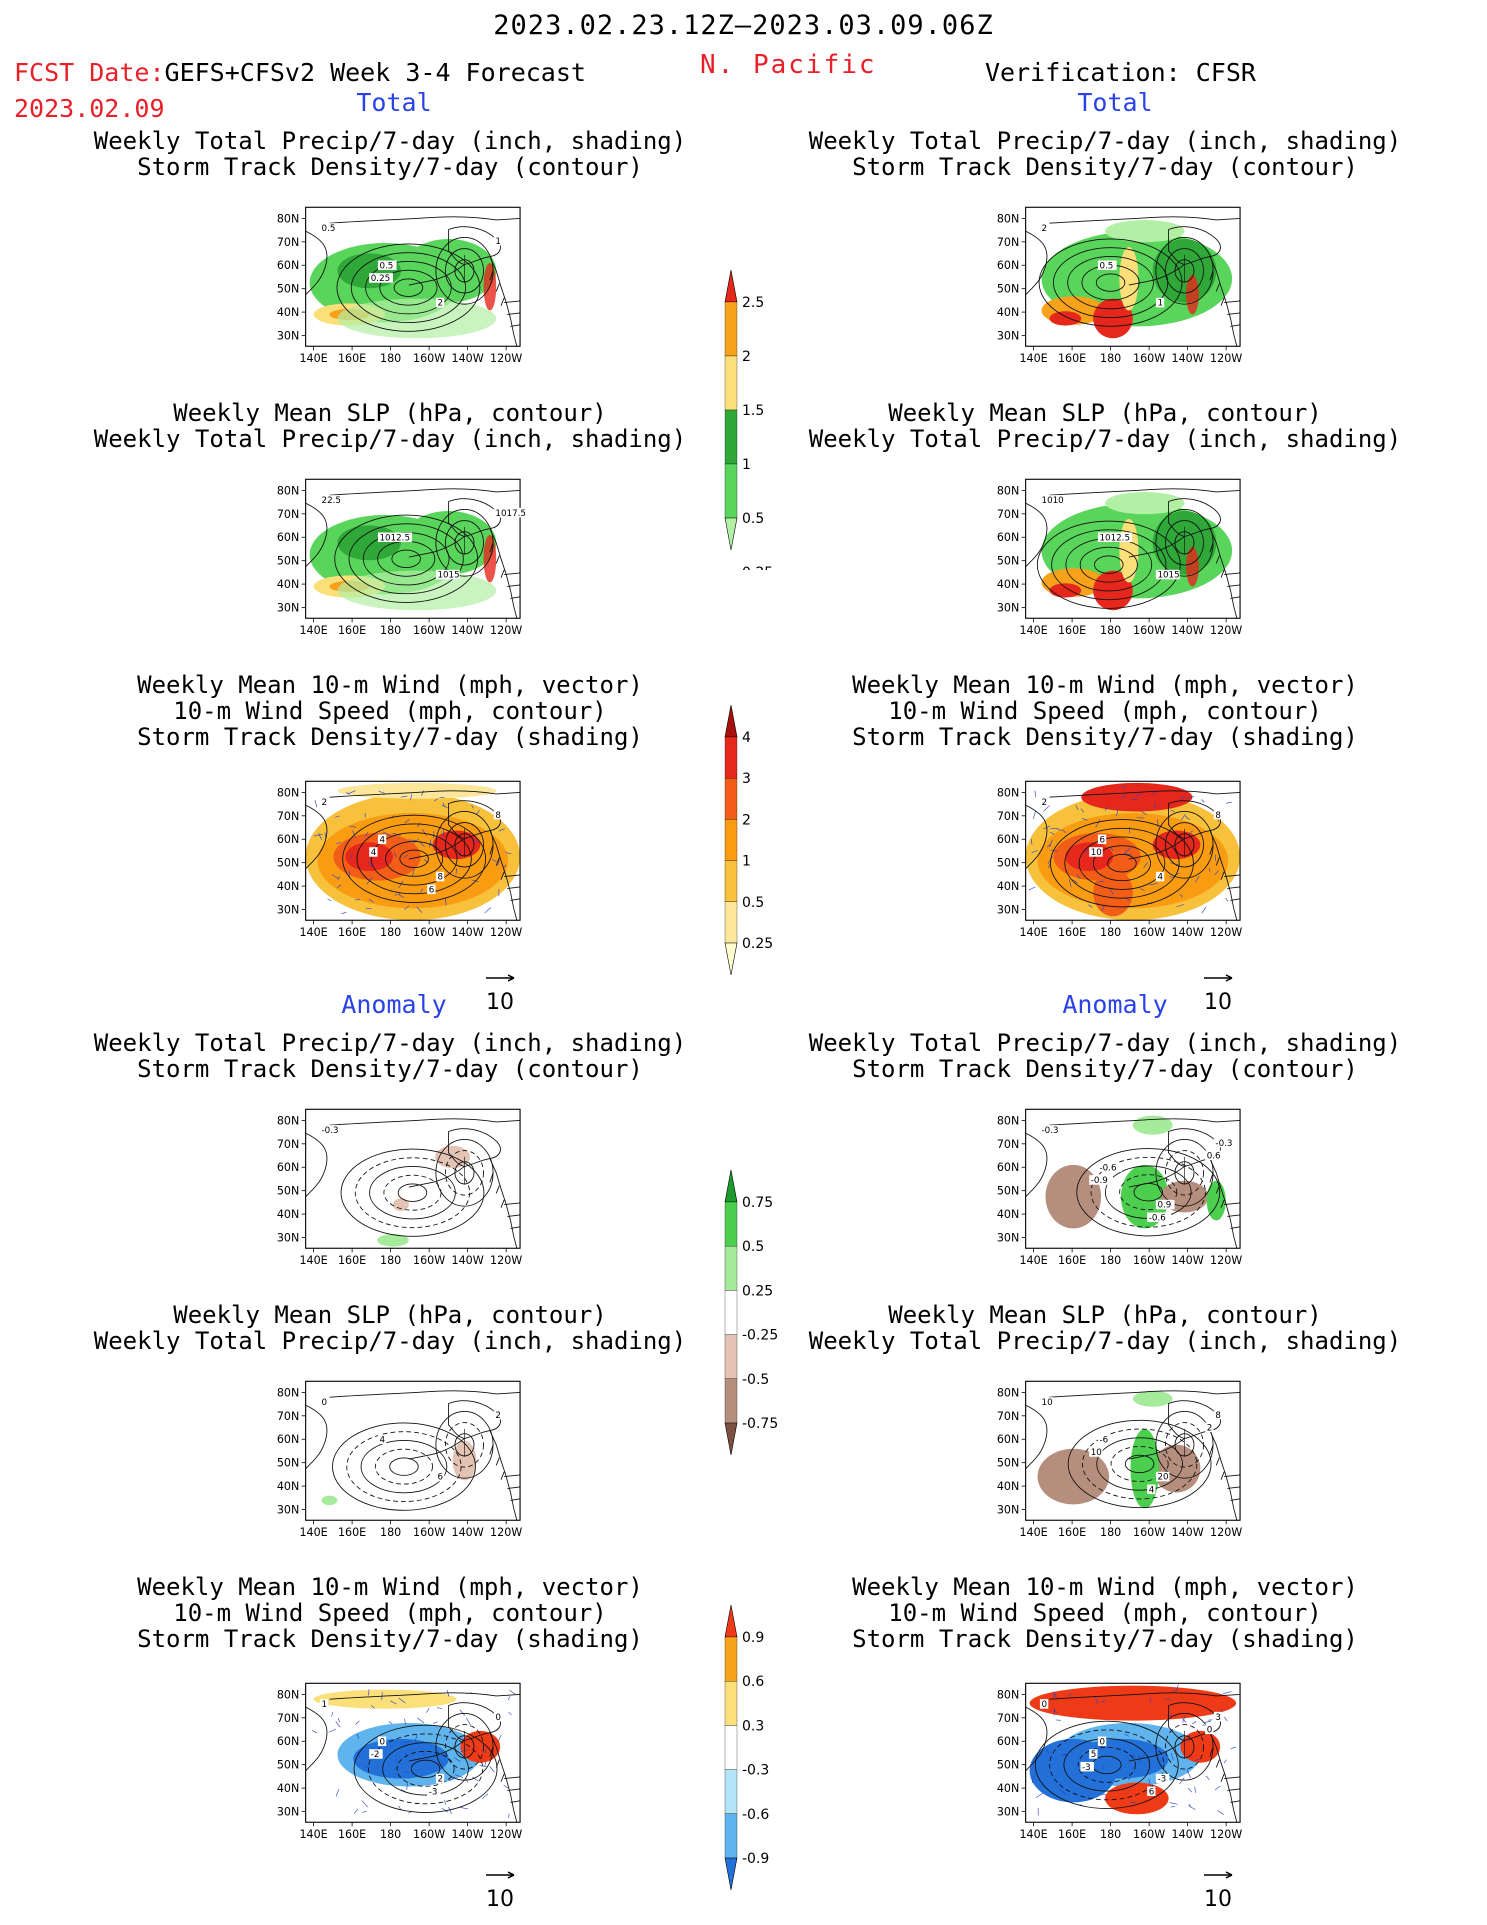 This screenshot has width=1487, height=1925. Describe the element at coordinates (1008, 1191) in the screenshot. I see `lat-label: 50N` at that location.